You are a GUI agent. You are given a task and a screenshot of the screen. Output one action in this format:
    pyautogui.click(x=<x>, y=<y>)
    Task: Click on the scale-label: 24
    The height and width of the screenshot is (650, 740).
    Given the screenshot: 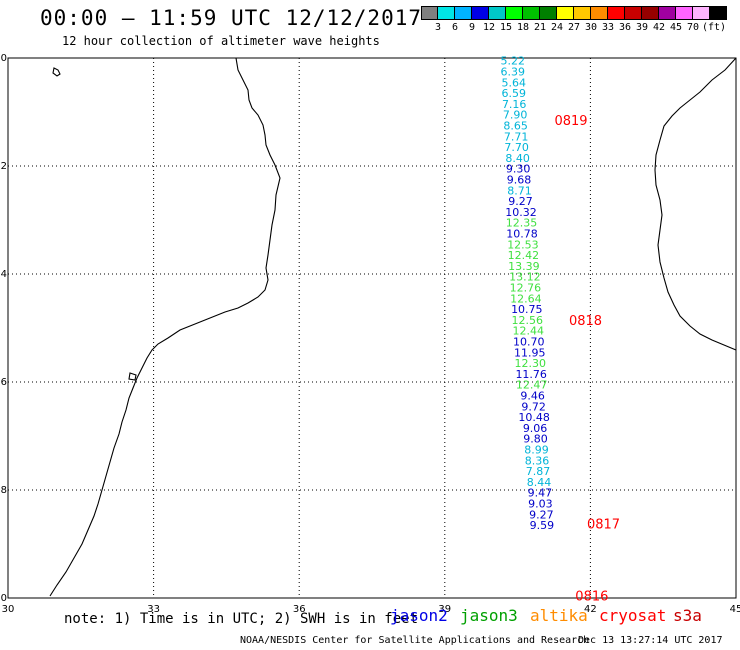 What is the action you would take?
    pyautogui.click(x=557, y=27)
    